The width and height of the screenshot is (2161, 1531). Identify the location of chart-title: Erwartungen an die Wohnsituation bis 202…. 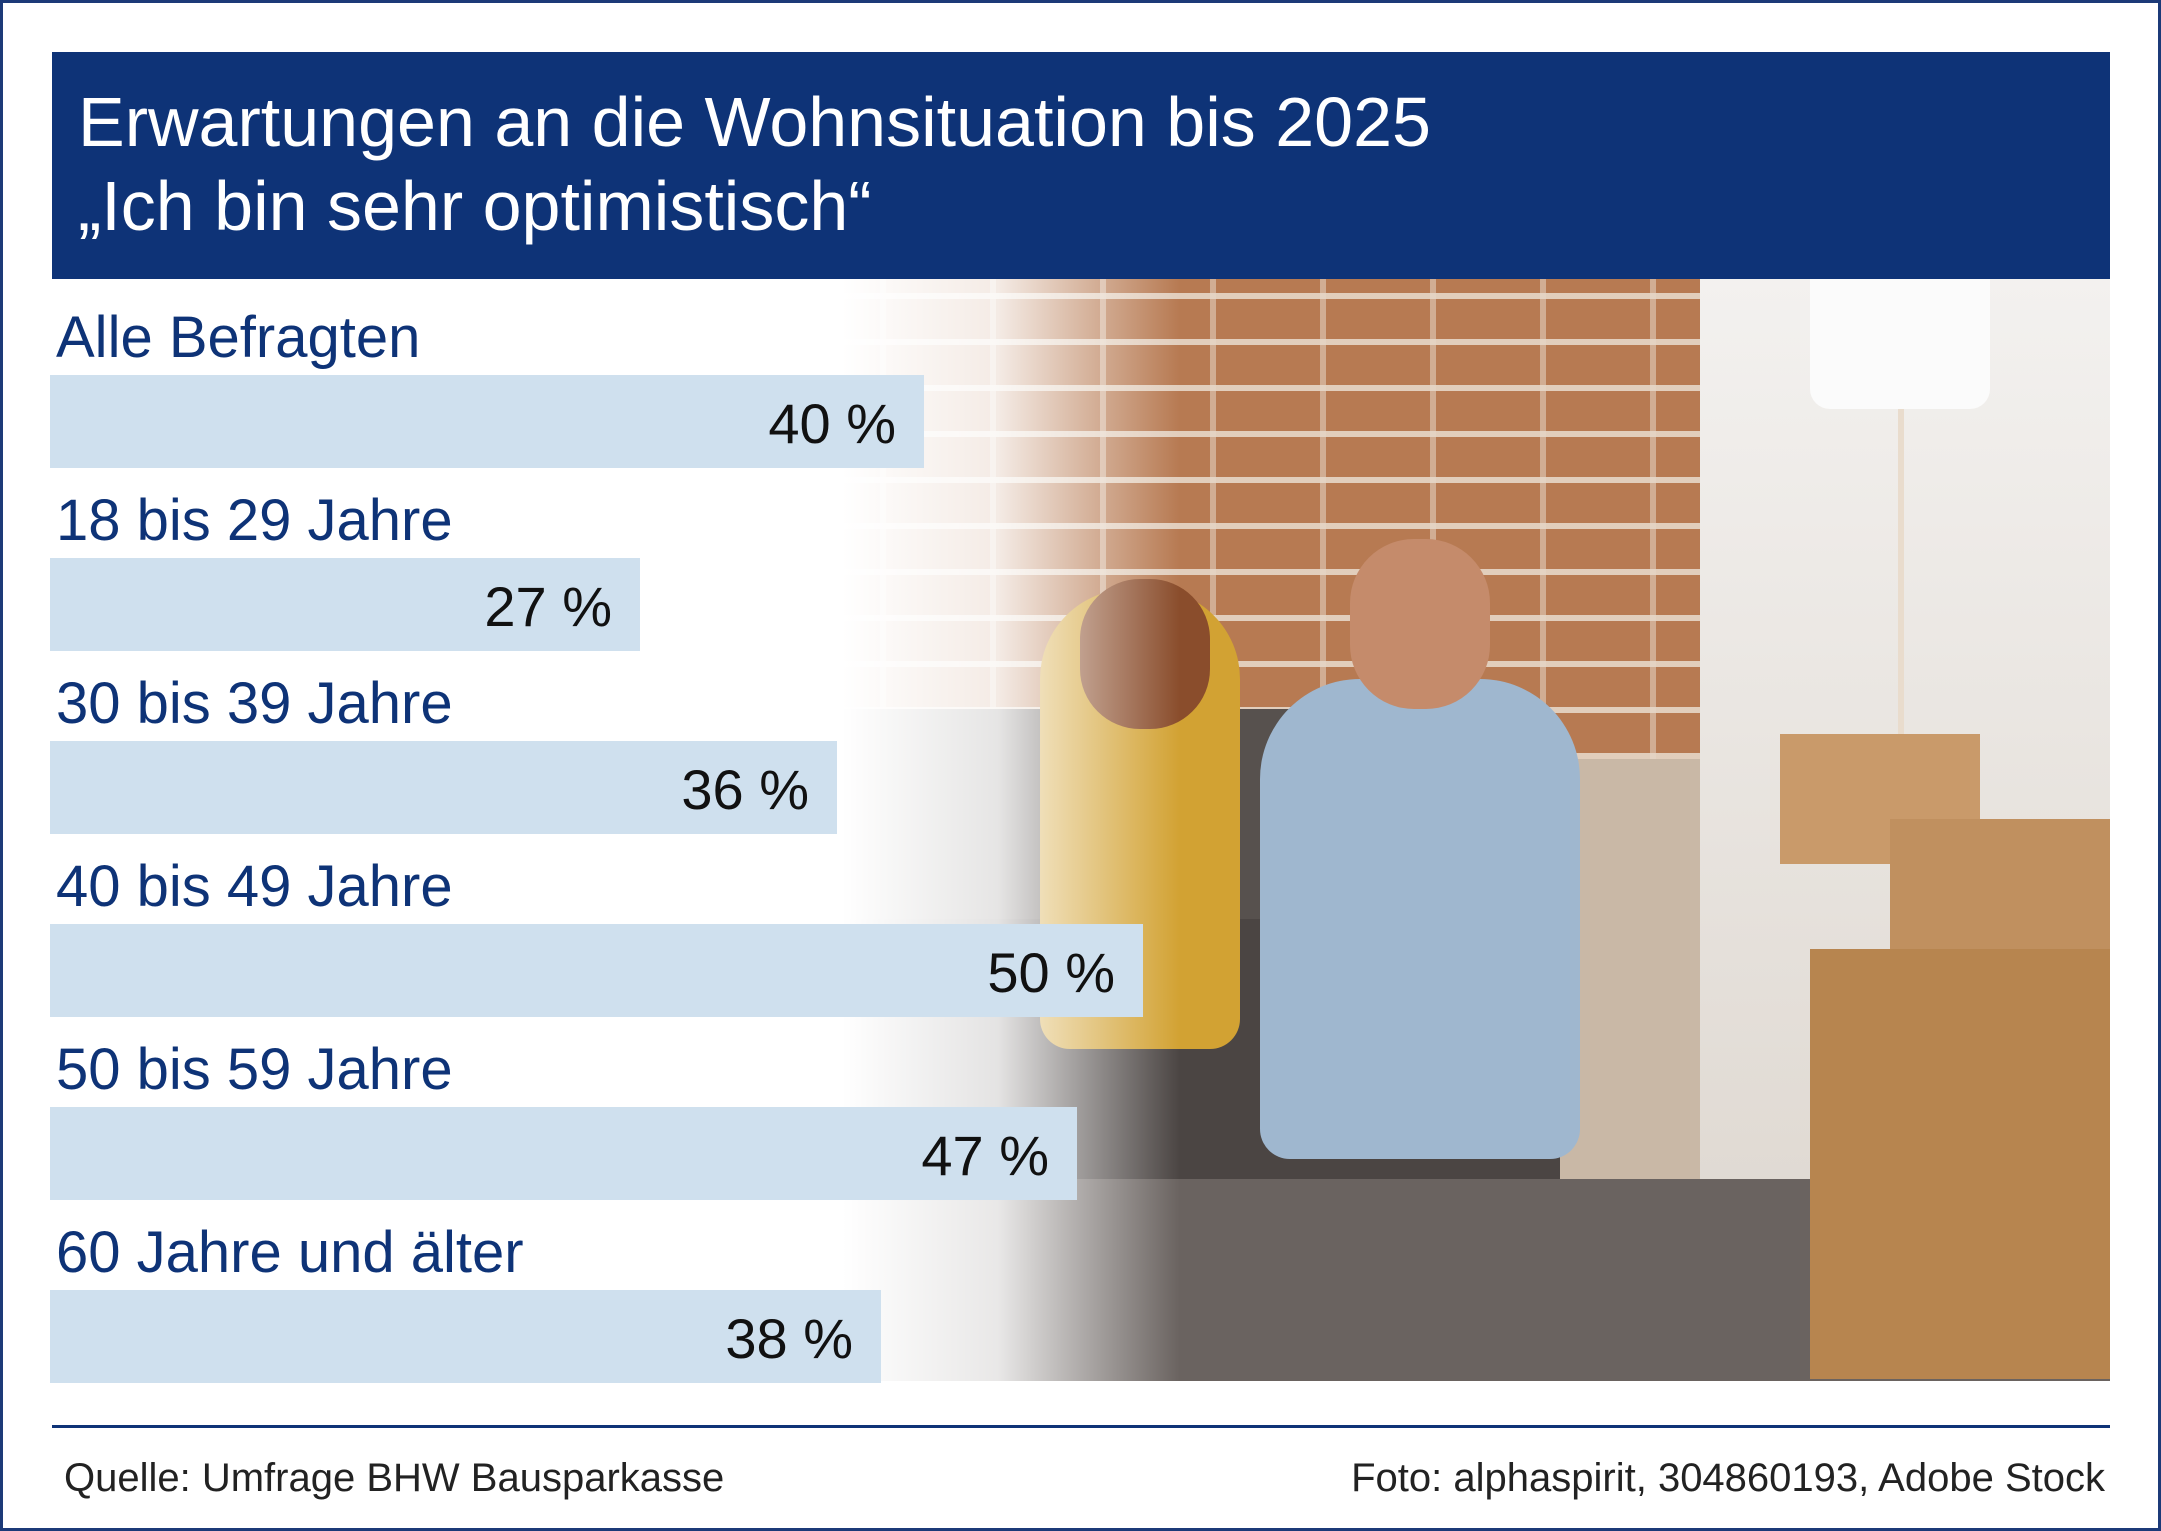
(754, 122).